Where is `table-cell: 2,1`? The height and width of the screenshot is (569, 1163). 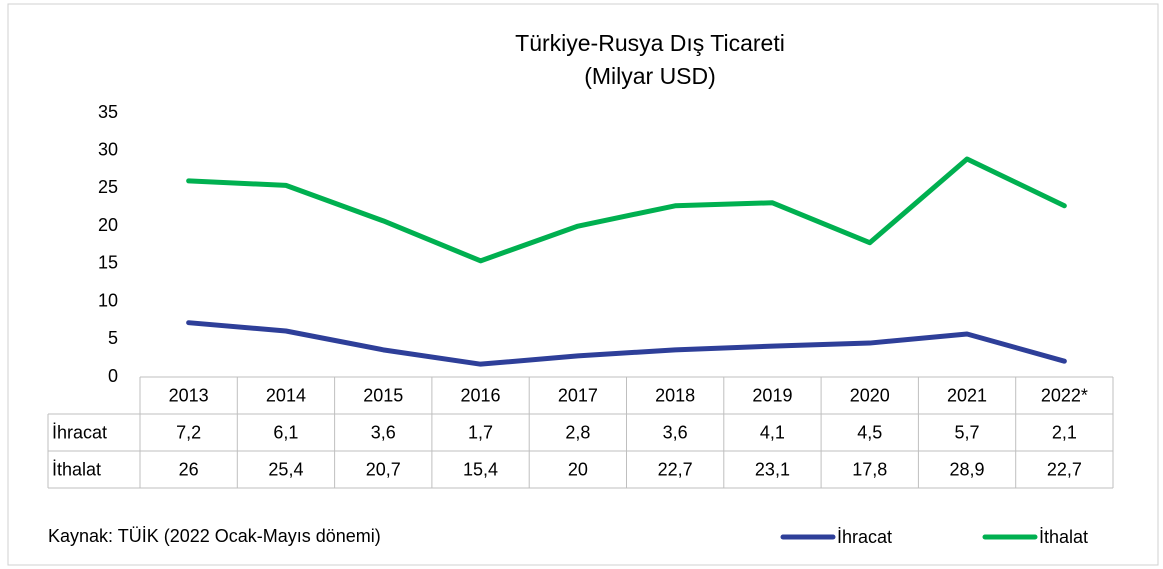 table-cell: 2,1 is located at coordinates (1064, 432).